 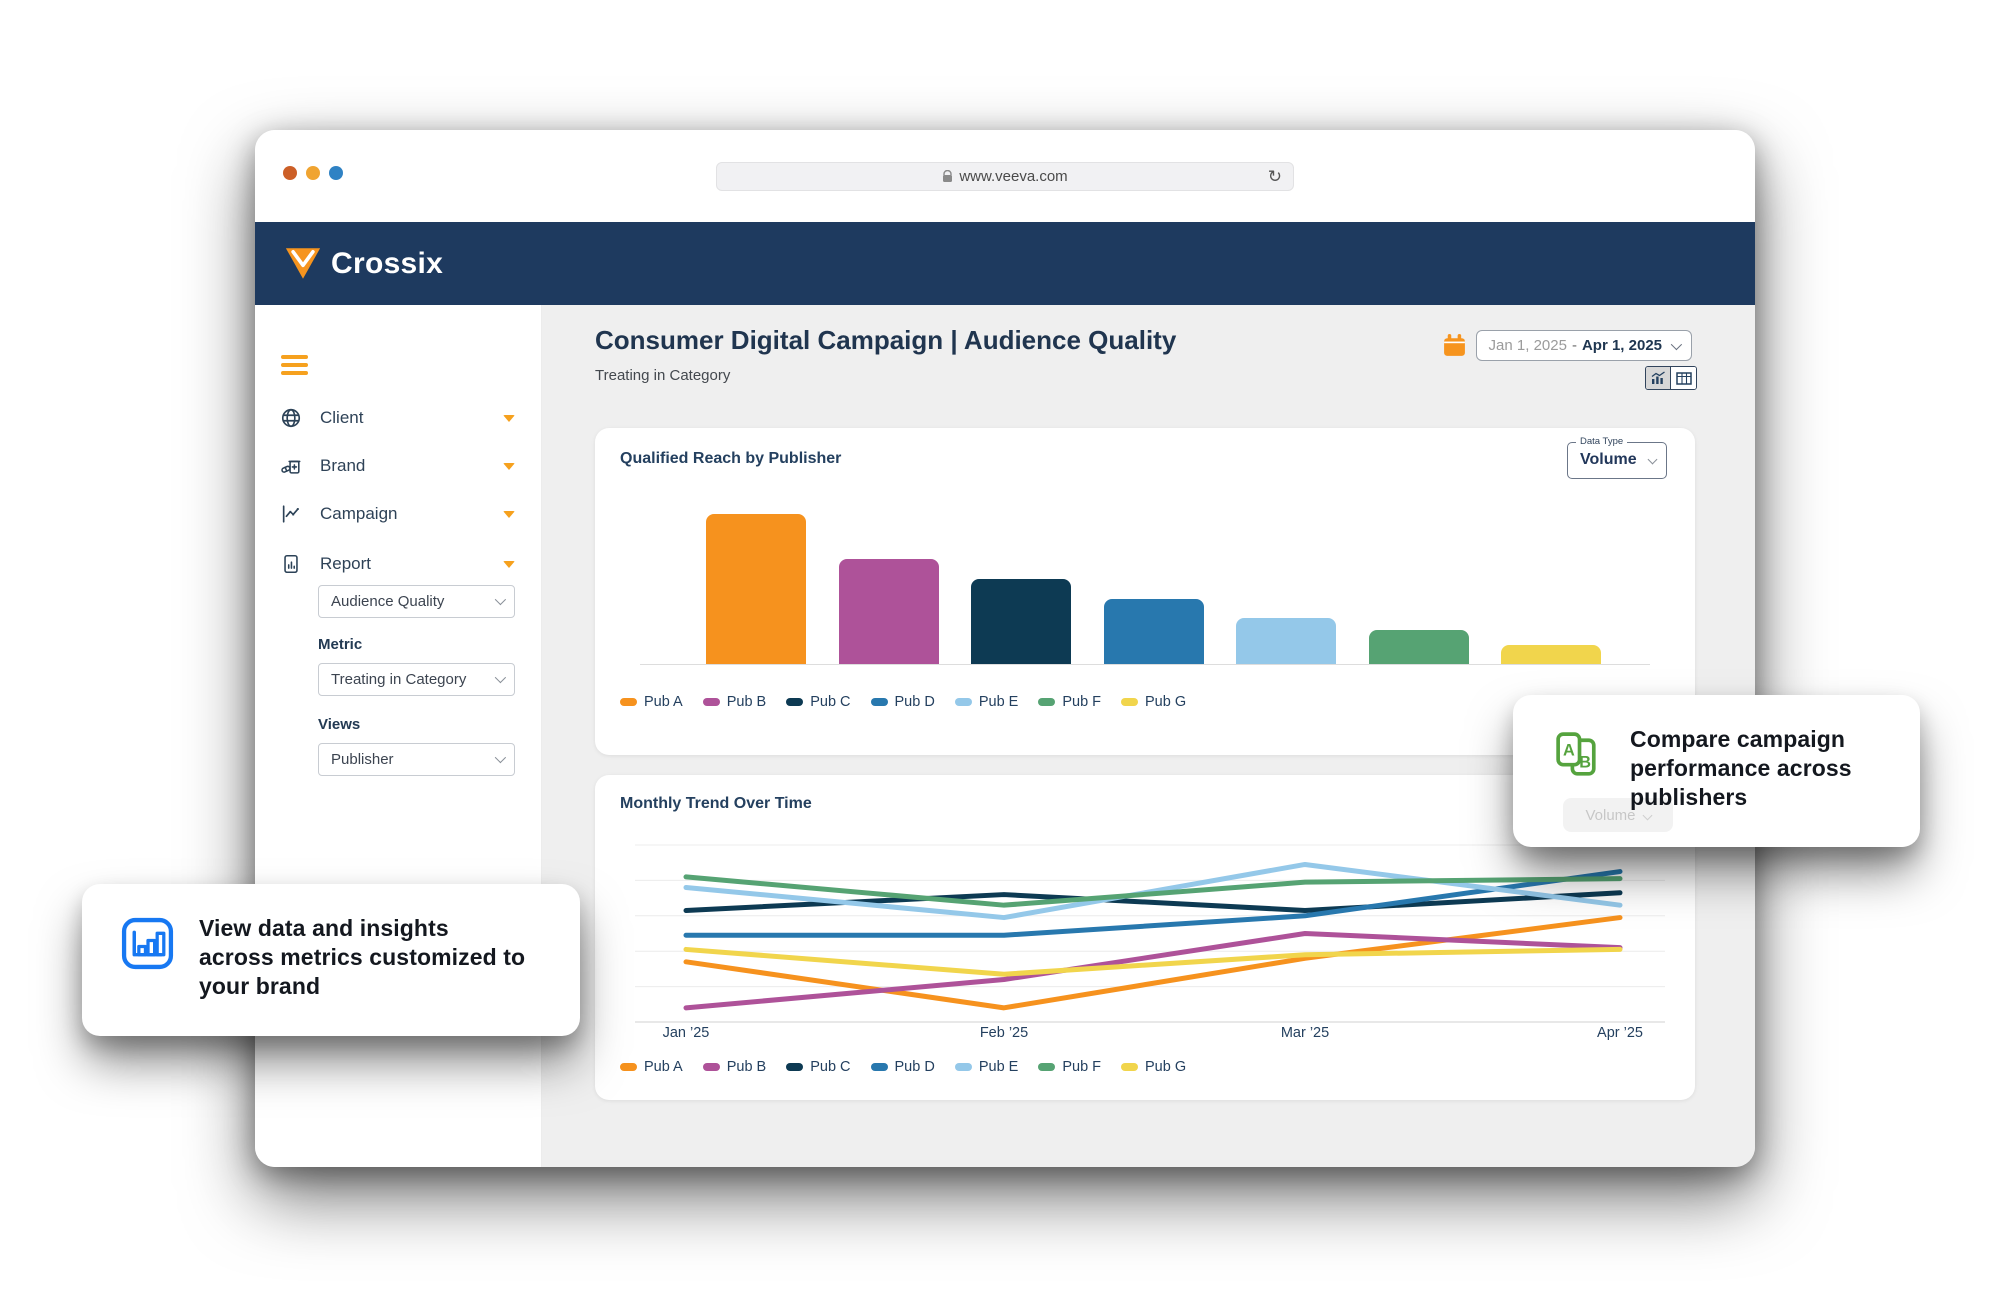 I want to click on refresh-icon: ↻, so click(x=1274, y=176).